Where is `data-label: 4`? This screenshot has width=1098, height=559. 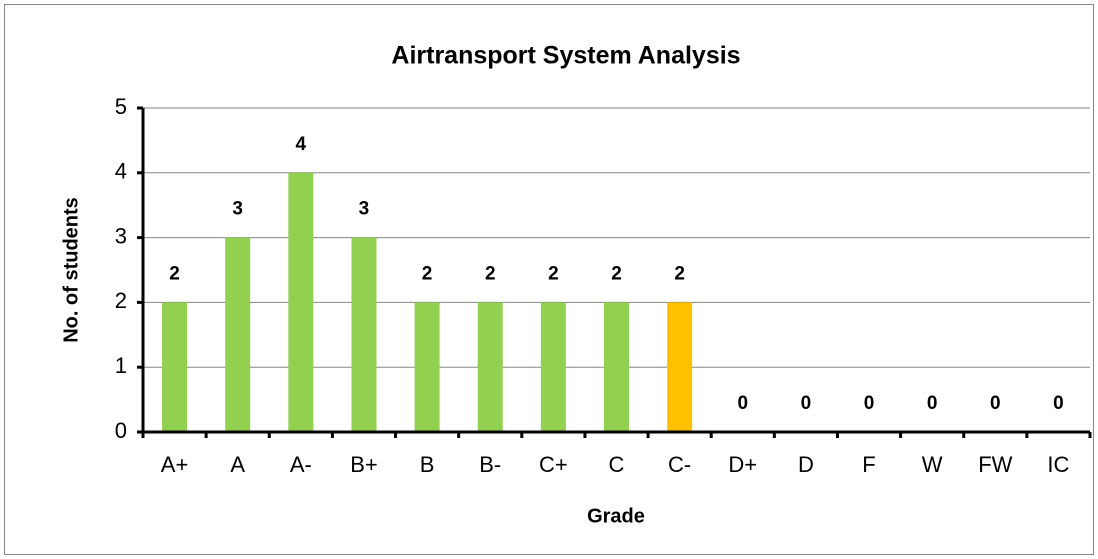 data-label: 4 is located at coordinates (301, 144).